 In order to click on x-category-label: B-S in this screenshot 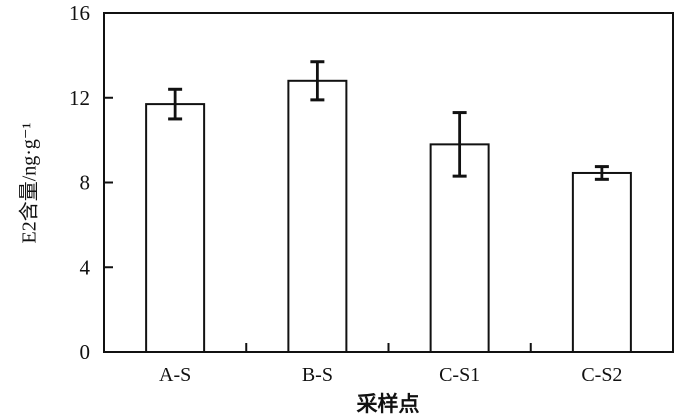, I will do `click(317, 375)`.